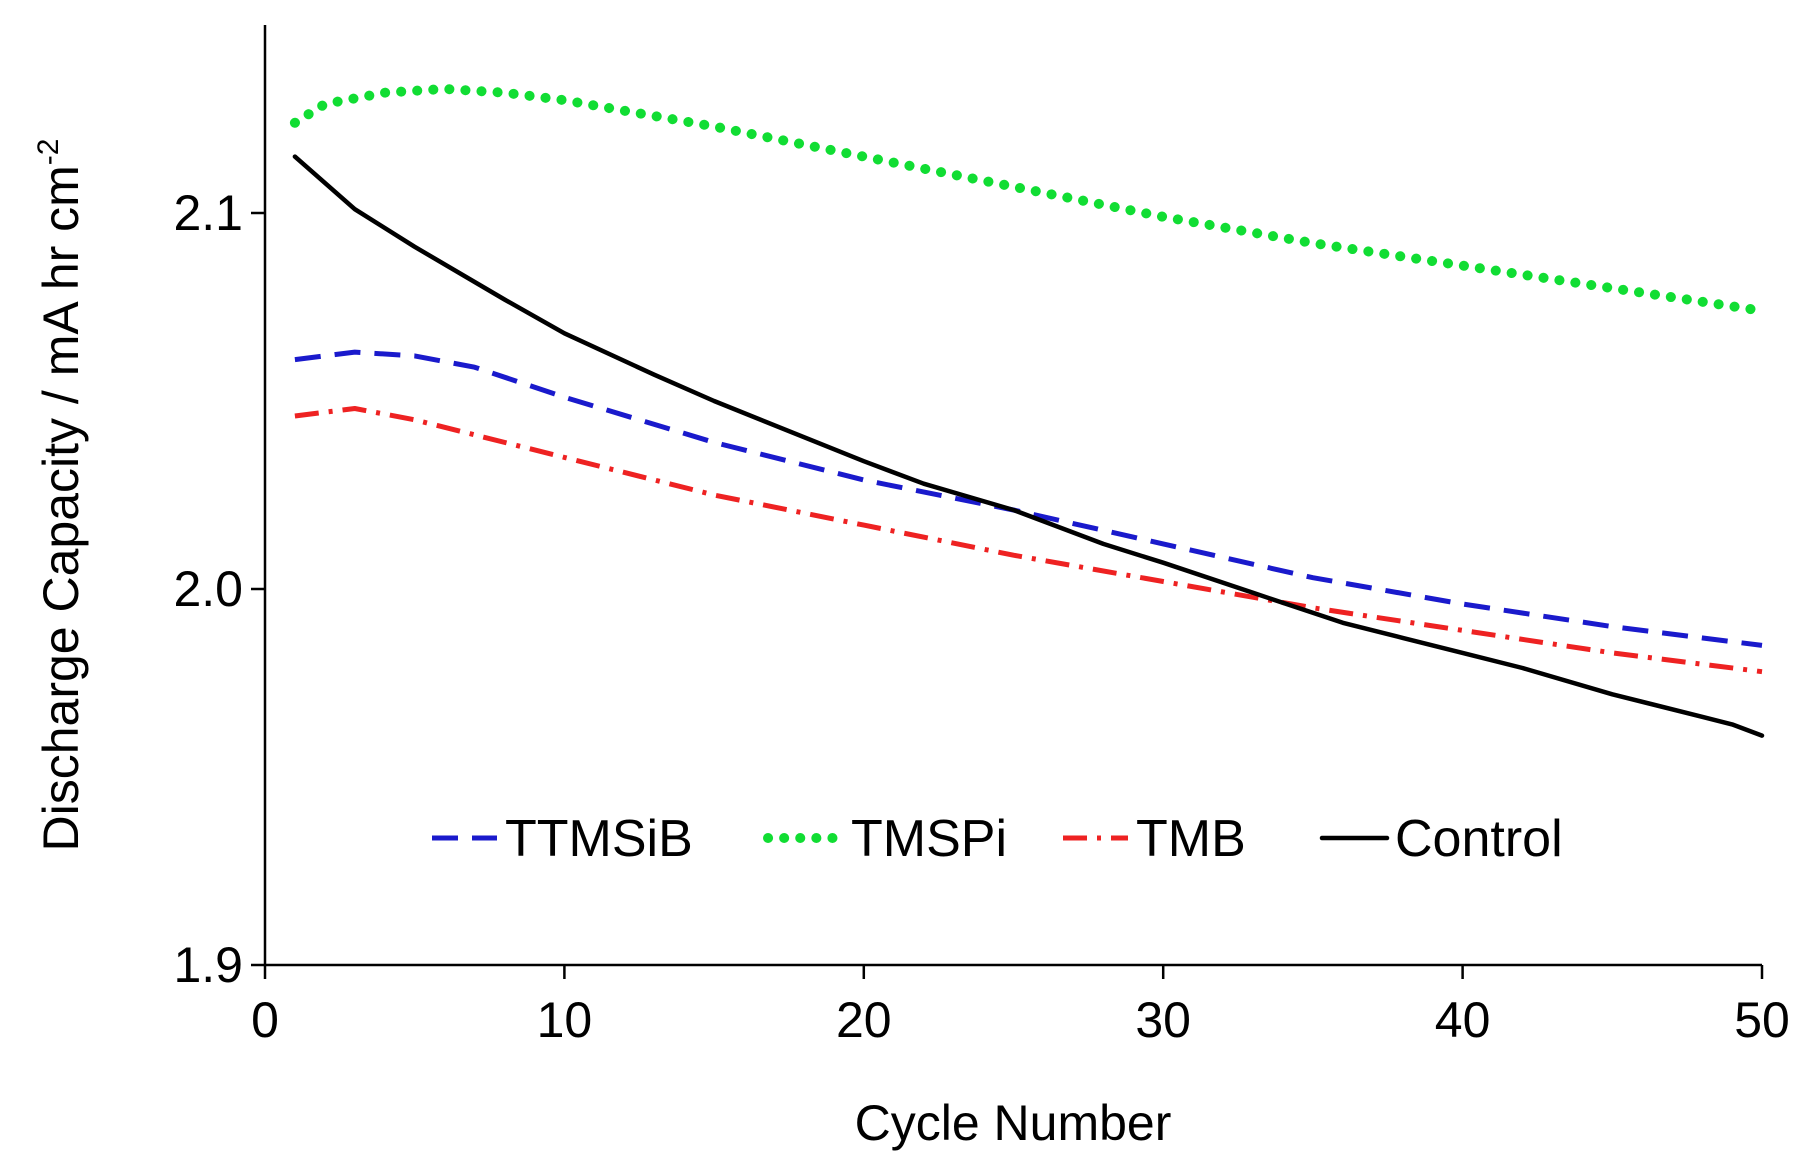 Image resolution: width=1811 pixels, height=1174 pixels. I want to click on legend-label-ttmsib: TTMSiB, so click(599, 839).